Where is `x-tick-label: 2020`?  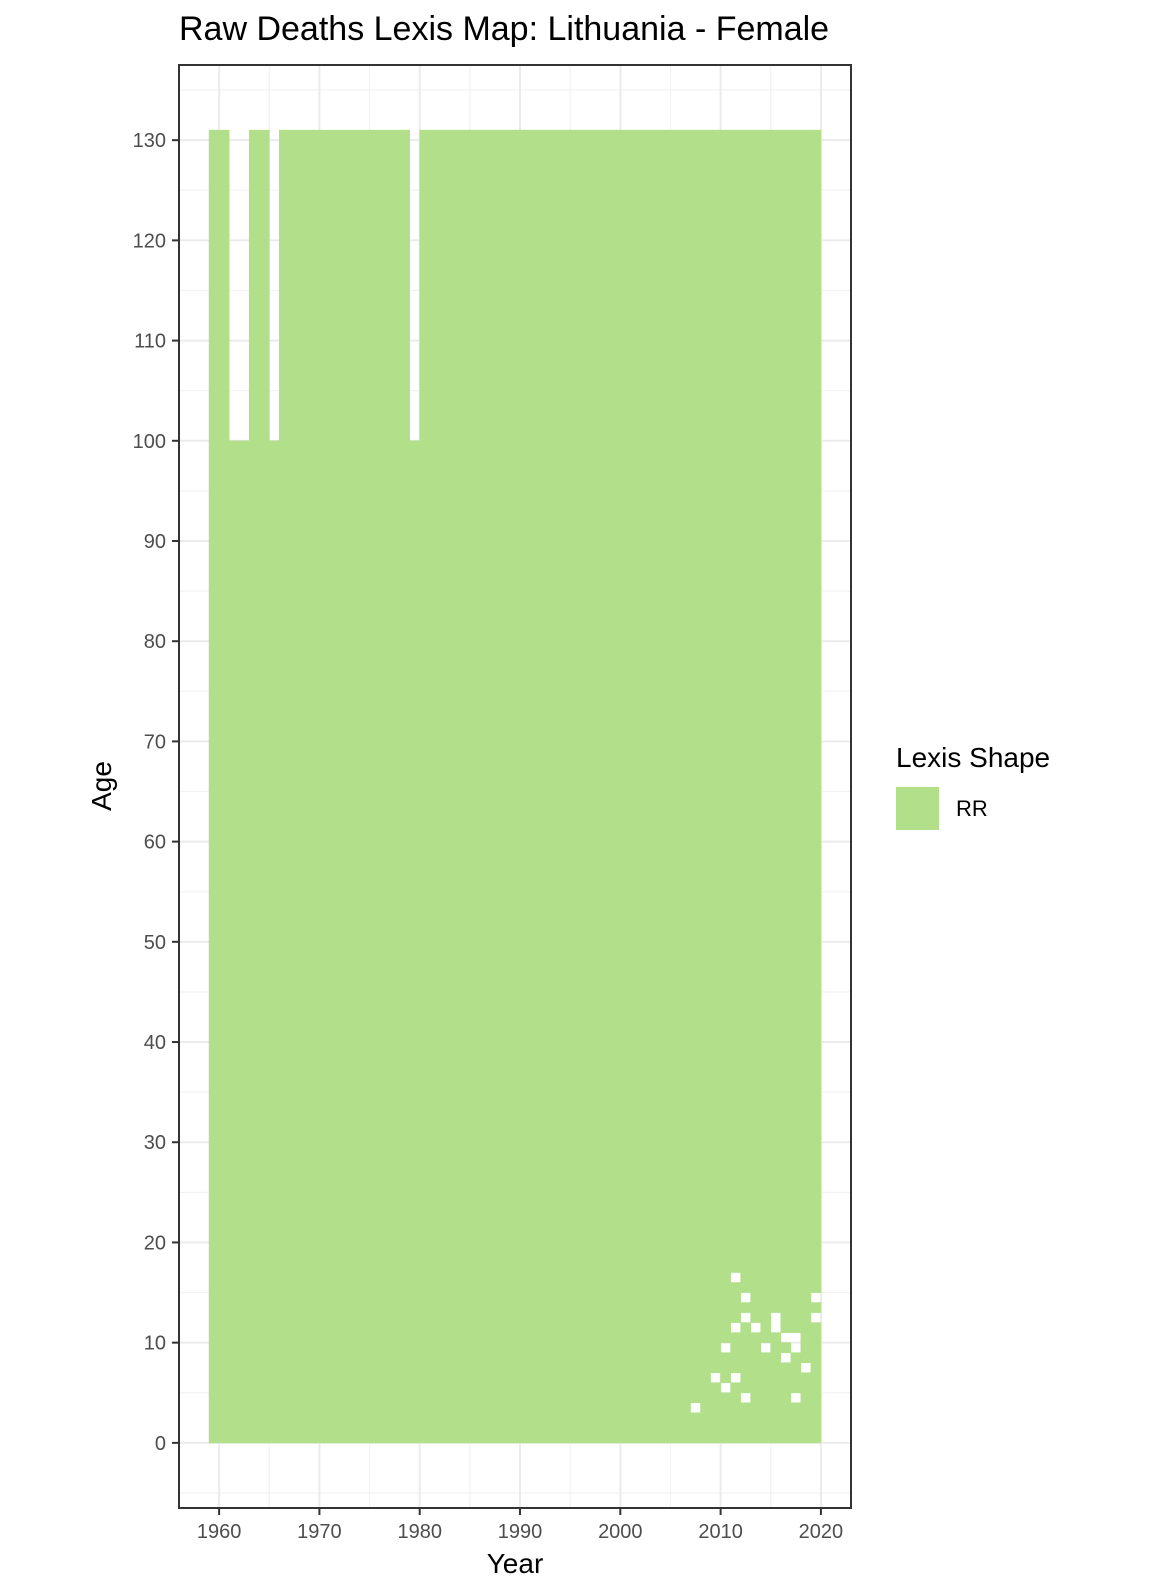
x-tick-label: 2020 is located at coordinates (821, 1532).